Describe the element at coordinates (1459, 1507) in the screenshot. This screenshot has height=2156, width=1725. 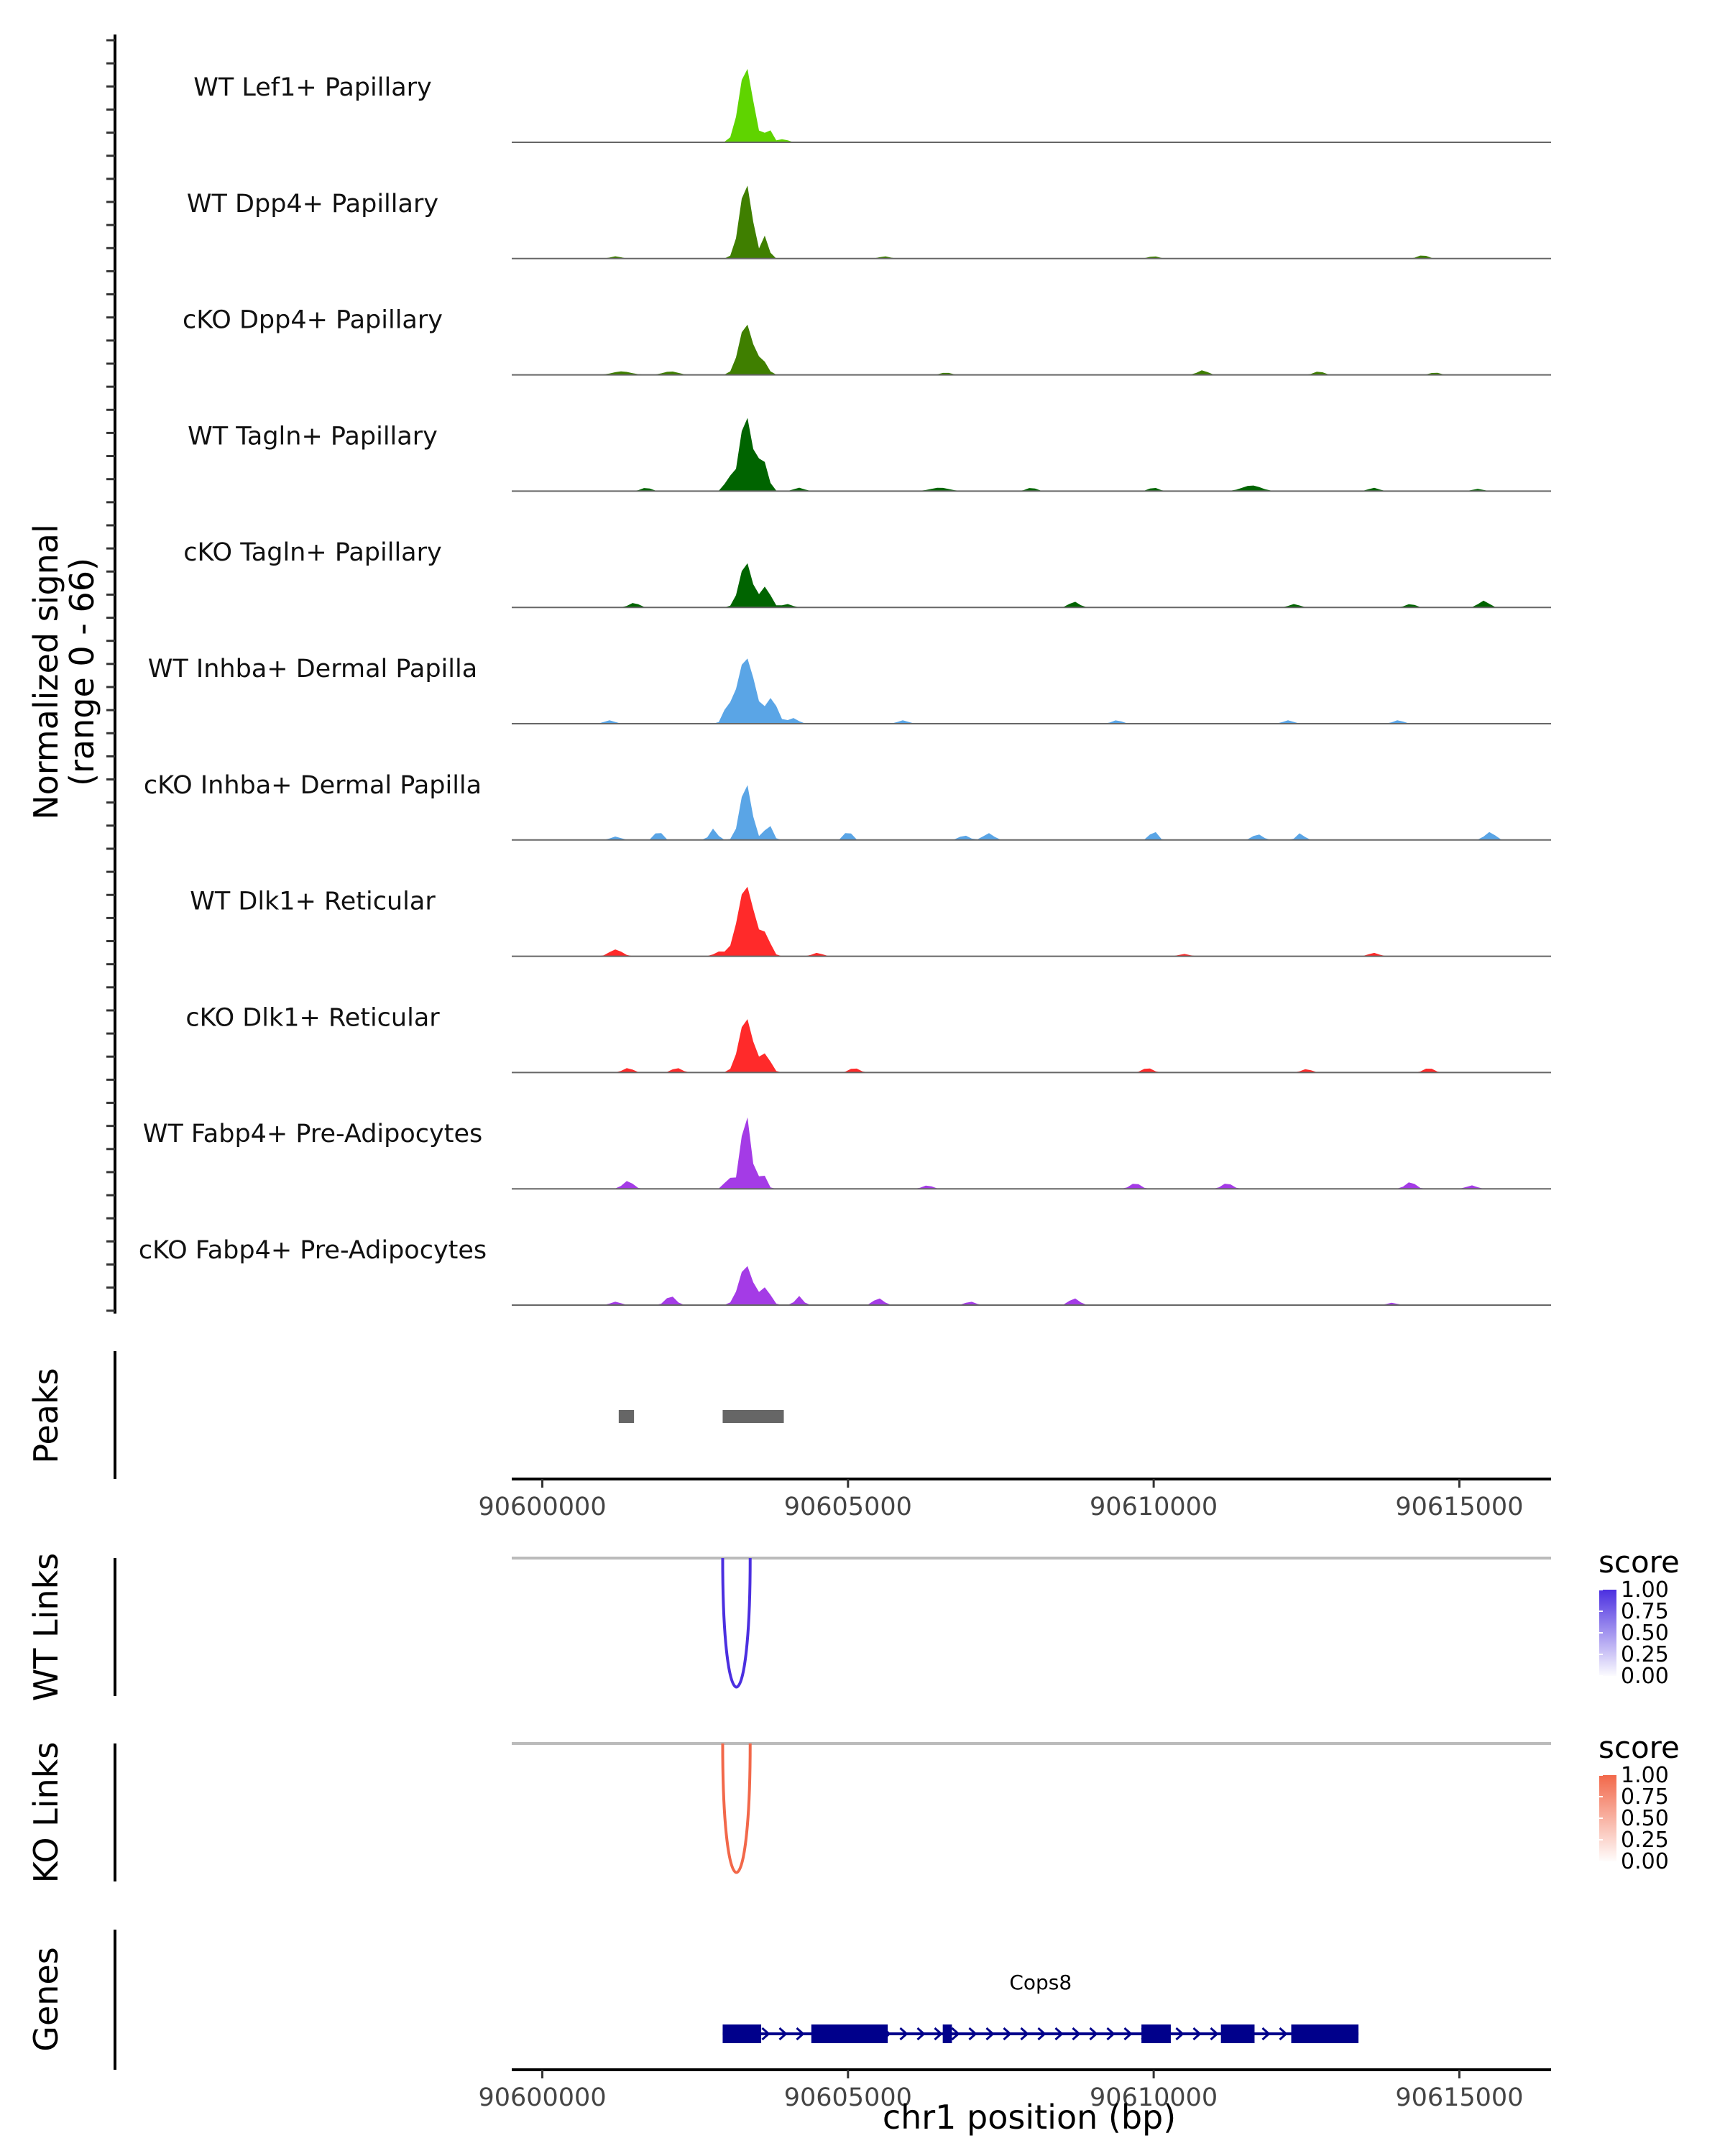
I see `peaks-x-tick-label: 90615000` at that location.